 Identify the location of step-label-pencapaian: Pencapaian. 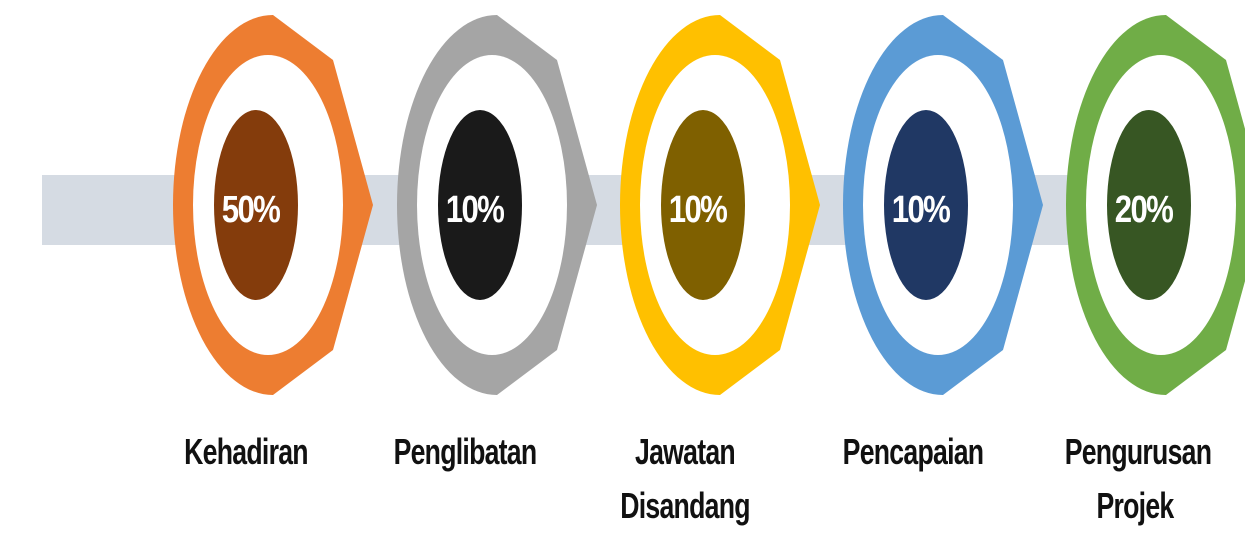
(913, 451).